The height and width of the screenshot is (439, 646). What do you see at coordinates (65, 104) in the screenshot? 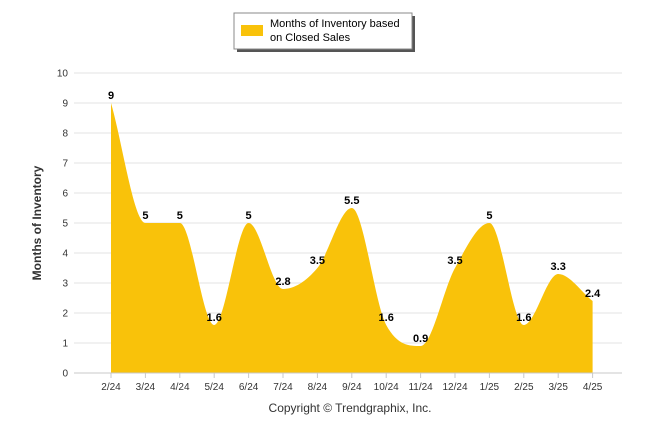
I see `y-tick-label-9: 9` at bounding box center [65, 104].